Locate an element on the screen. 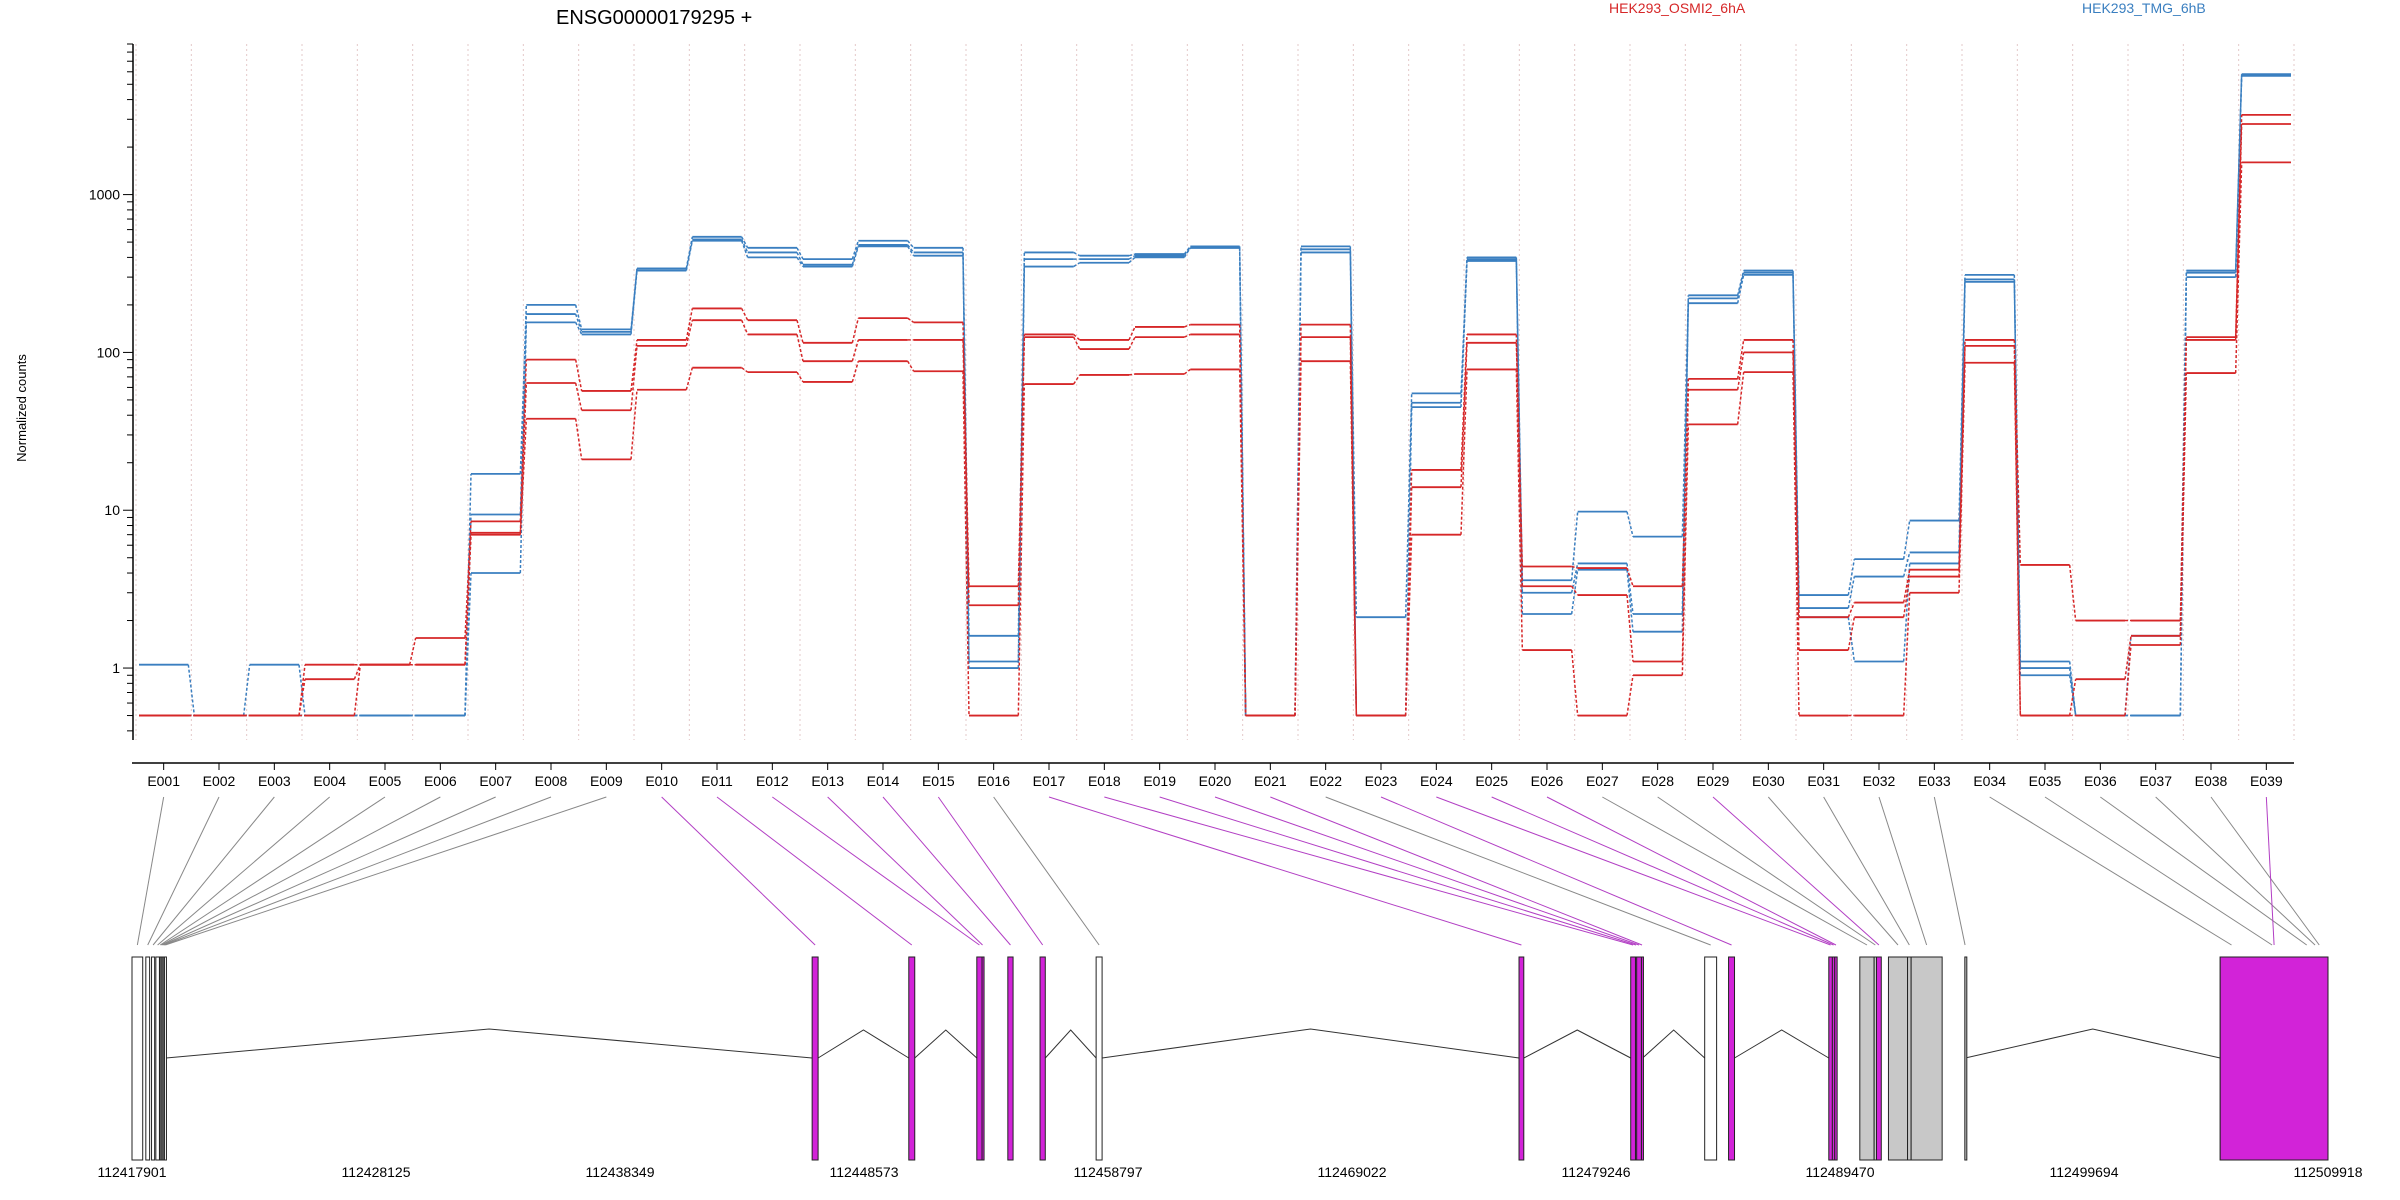  x-tick-label: E005 is located at coordinates (385, 781).